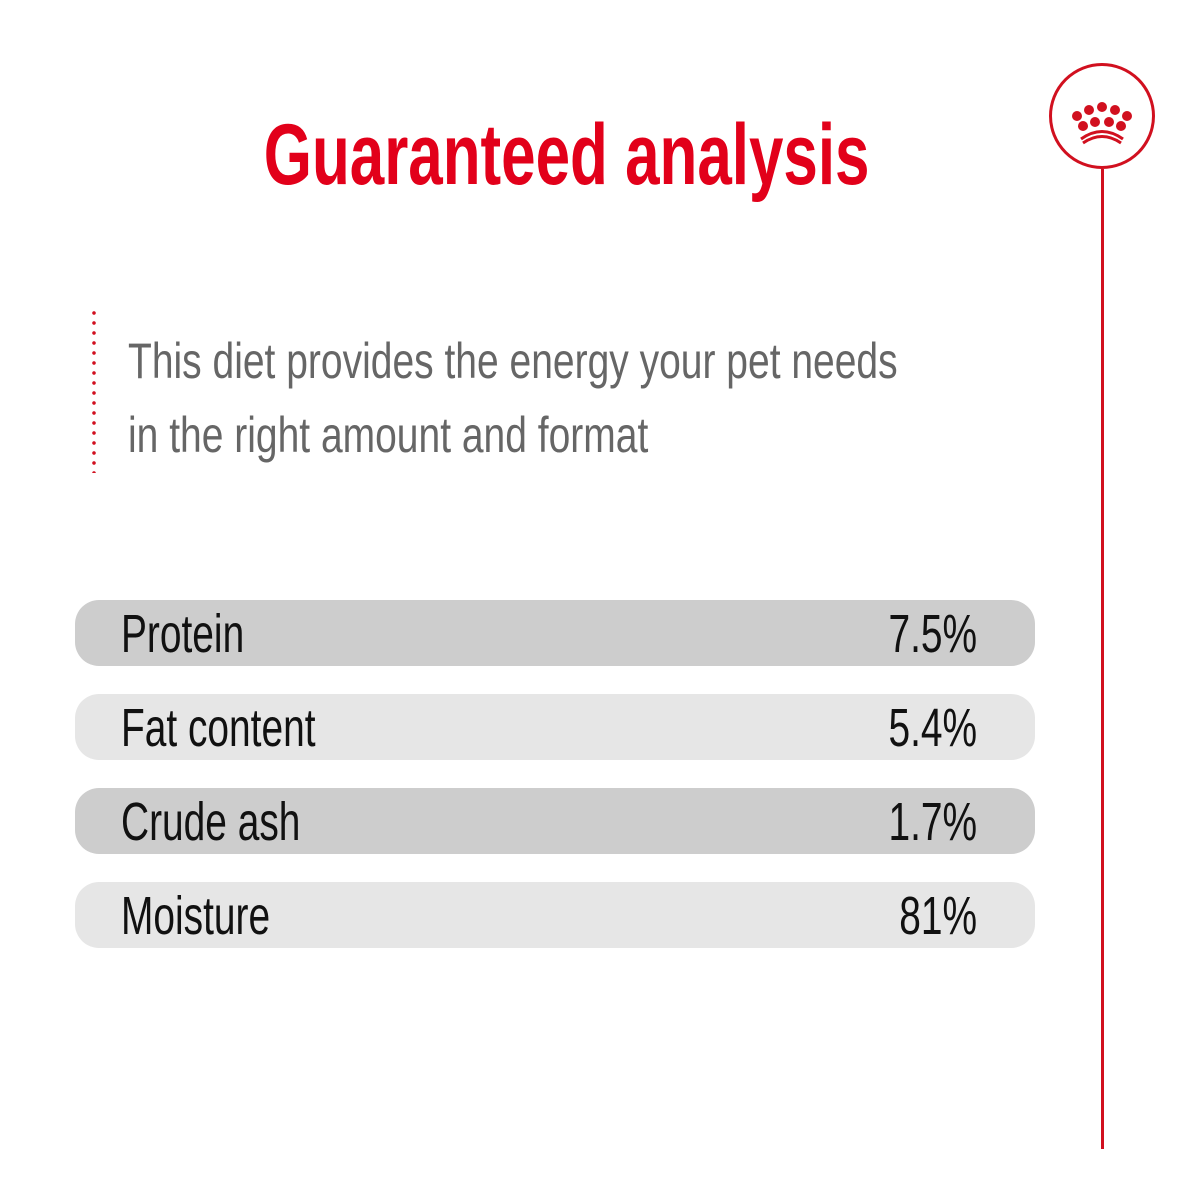 The height and width of the screenshot is (1200, 1200). I want to click on row-label: Fat content, so click(218, 728).